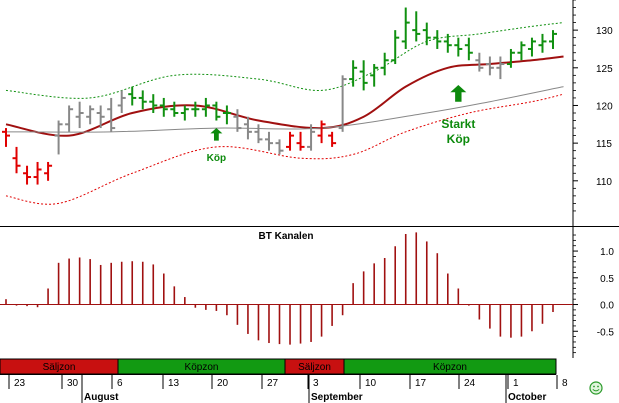  I want to click on month-label: September, so click(337, 397).